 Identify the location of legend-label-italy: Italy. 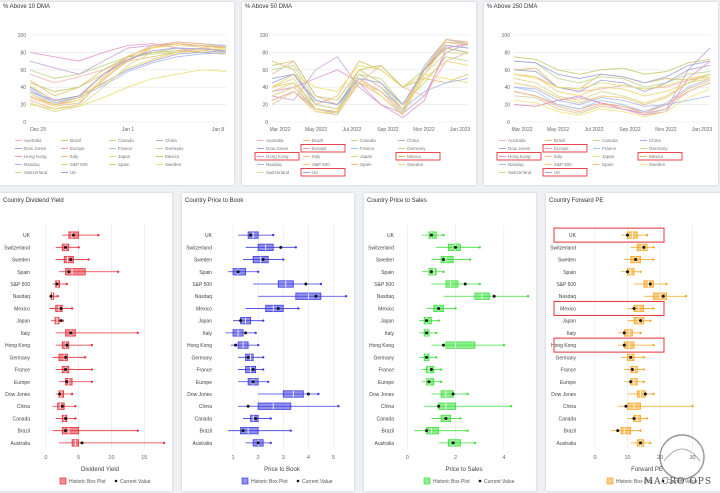
(316, 156).